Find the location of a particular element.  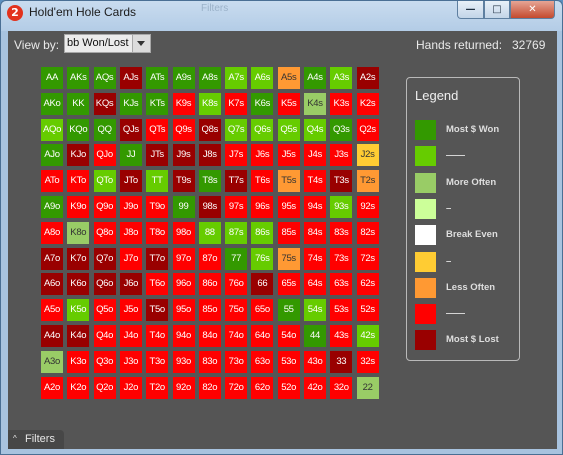

hand-cell: JJ is located at coordinates (130, 155).